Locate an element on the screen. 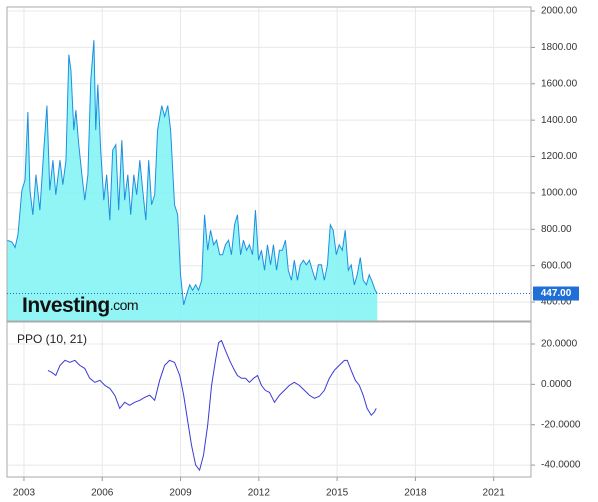 The height and width of the screenshot is (502, 598). y-tick-label: -20.0000 is located at coordinates (561, 424).